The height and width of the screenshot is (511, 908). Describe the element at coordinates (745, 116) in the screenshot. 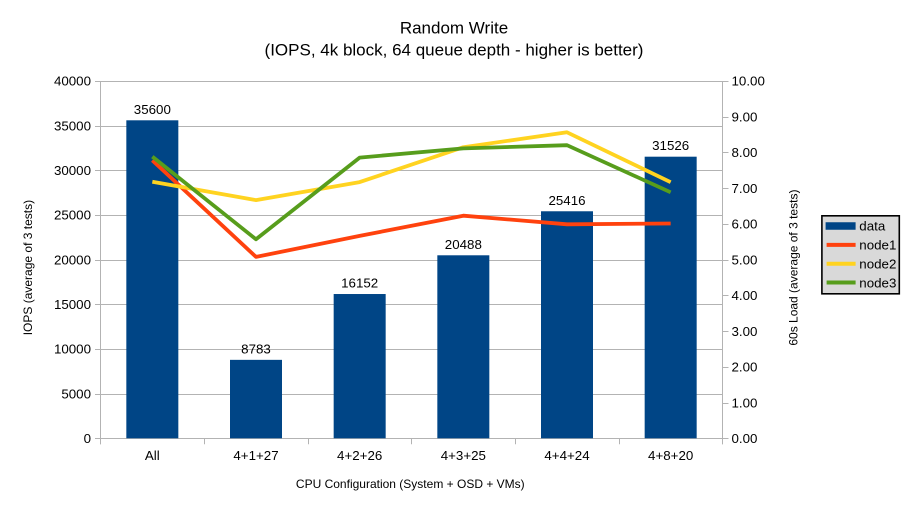

I see `svg-text: 9.00` at that location.